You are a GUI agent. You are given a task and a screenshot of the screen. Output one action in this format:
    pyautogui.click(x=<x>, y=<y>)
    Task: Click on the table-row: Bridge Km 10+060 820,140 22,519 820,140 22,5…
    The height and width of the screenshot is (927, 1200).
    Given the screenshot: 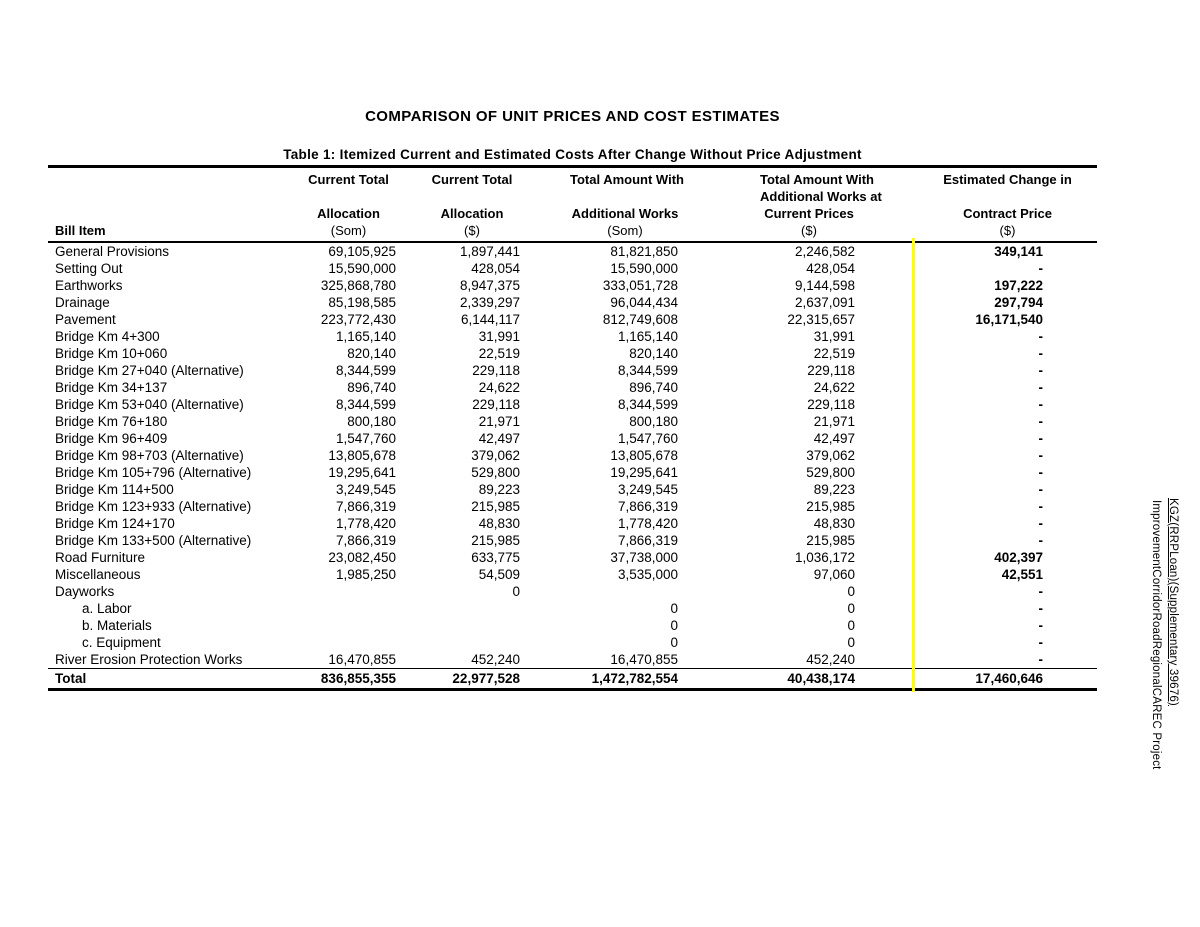 What is the action you would take?
    pyautogui.click(x=572, y=353)
    